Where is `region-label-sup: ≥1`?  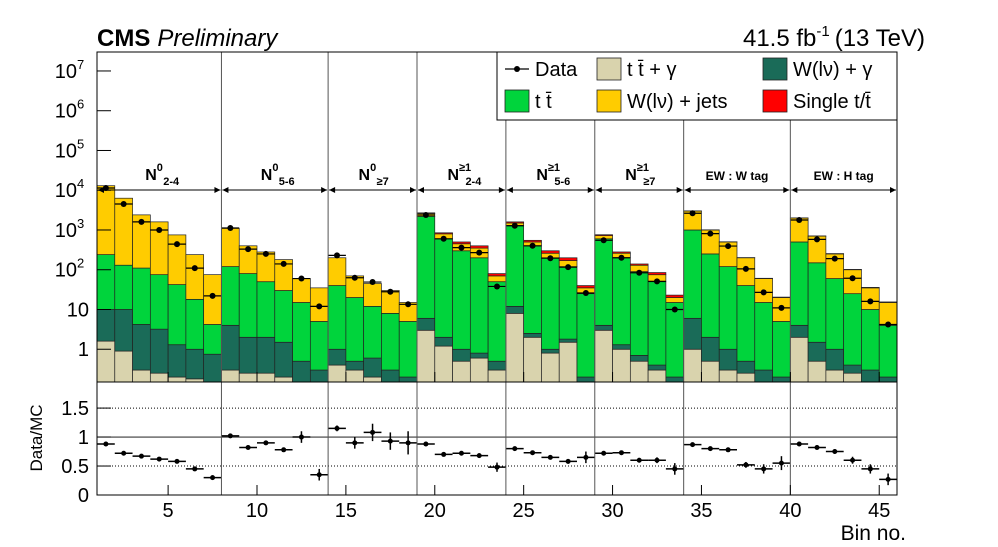 region-label-sup: ≥1 is located at coordinates (554, 168).